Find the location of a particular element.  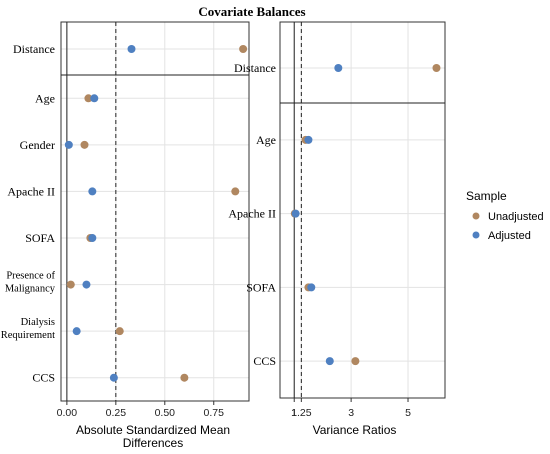

covariate-label: Gender is located at coordinates (37, 145).